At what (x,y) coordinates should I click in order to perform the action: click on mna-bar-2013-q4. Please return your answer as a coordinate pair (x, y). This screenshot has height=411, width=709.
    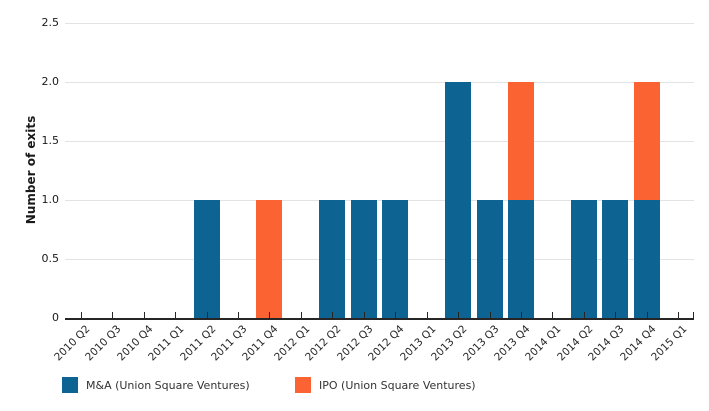
    Looking at the image, I should click on (521, 259).